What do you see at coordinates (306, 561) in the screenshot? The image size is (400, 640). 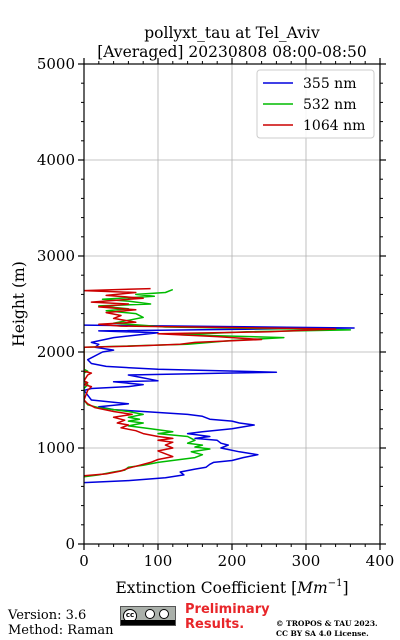 I see `x-tick-label: 300` at bounding box center [306, 561].